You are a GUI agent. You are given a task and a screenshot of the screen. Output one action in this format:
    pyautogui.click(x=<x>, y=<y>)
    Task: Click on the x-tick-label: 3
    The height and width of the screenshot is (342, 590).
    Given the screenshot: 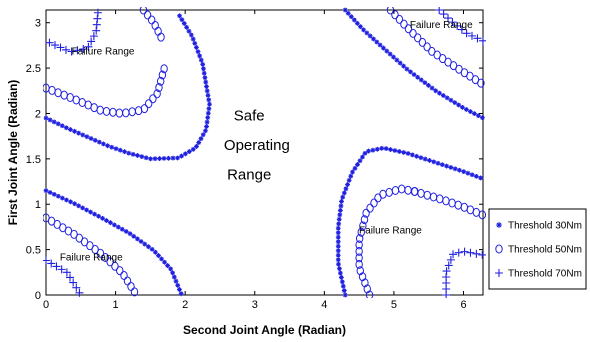 What is the action you would take?
    pyautogui.click(x=255, y=305)
    